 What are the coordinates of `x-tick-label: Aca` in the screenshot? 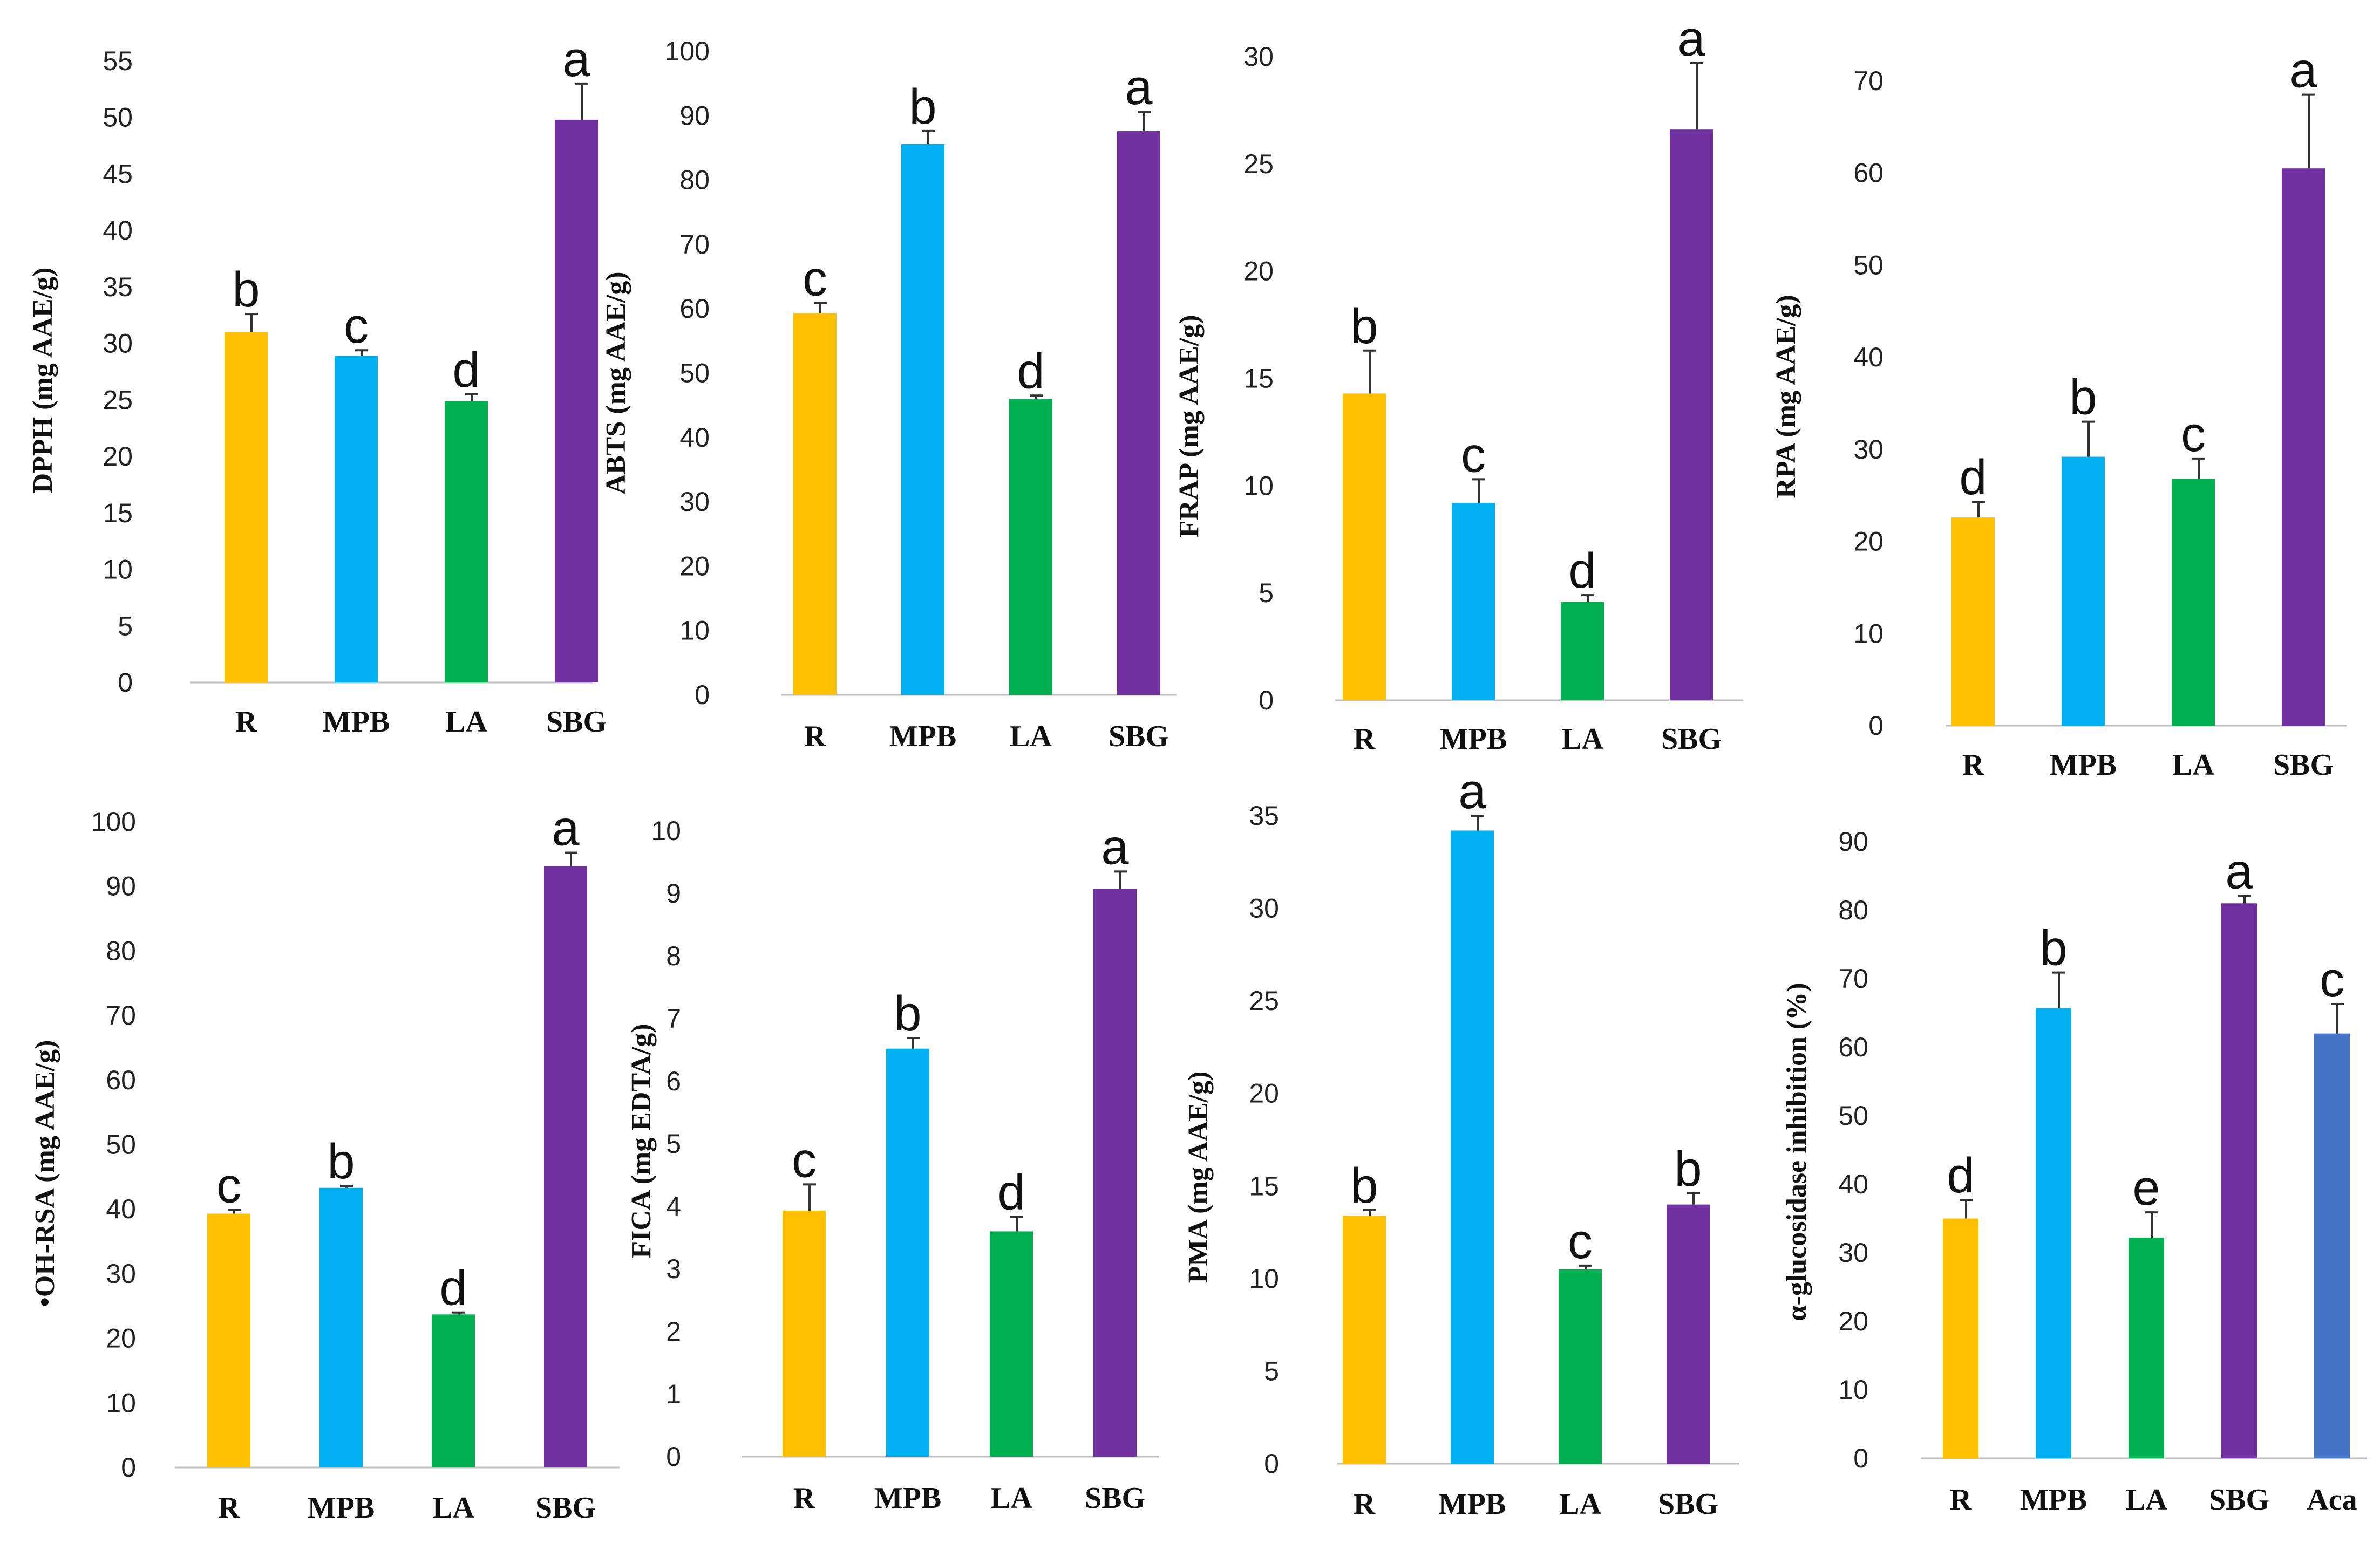 It's located at (2332, 1500).